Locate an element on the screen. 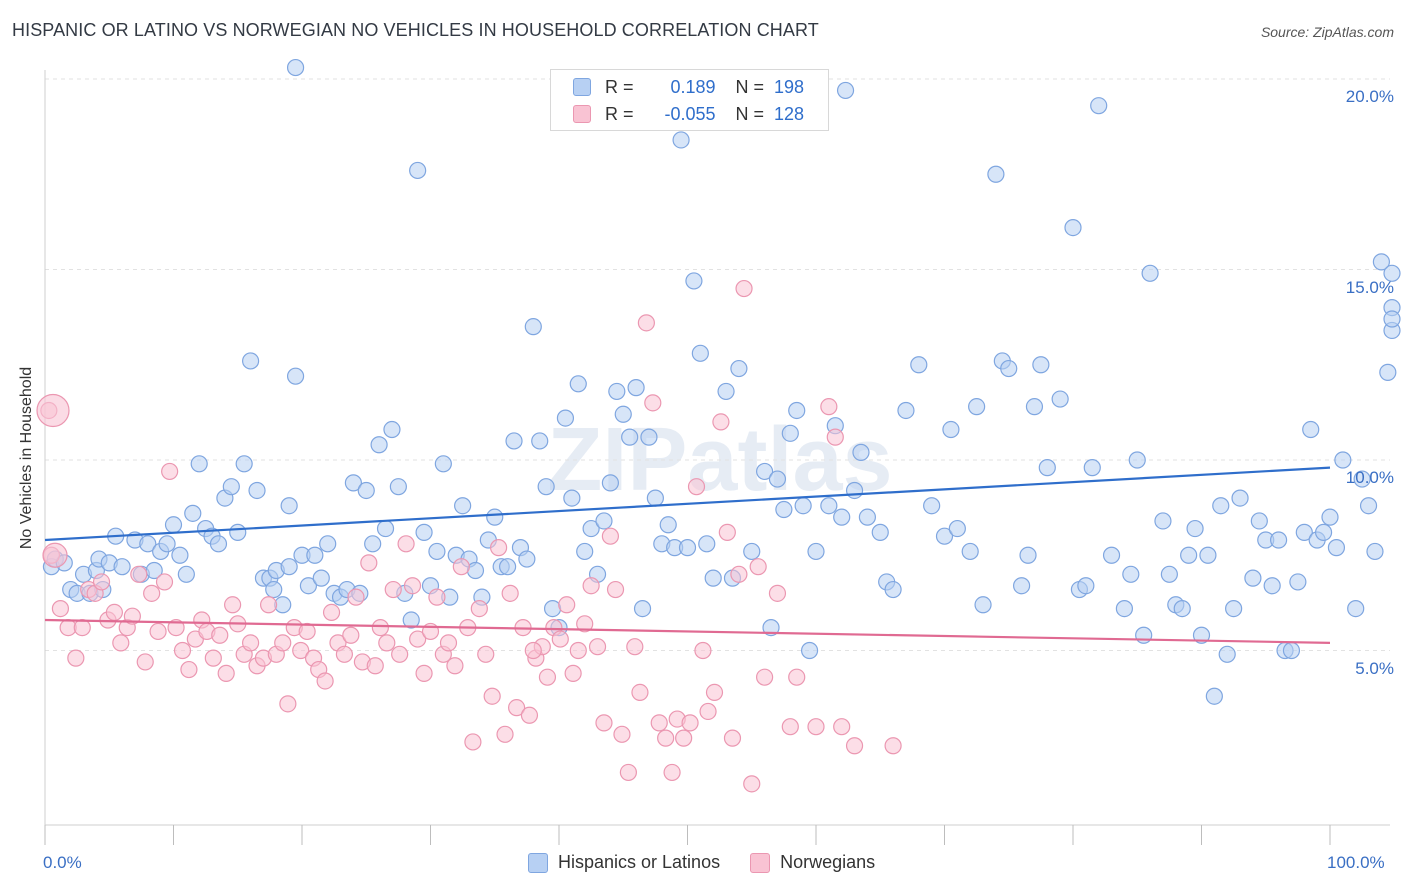 This screenshot has height=892, width=1406. stats-box: R = 0.189 N = 198 R = -0.055 N = 128 is located at coordinates (689, 100).